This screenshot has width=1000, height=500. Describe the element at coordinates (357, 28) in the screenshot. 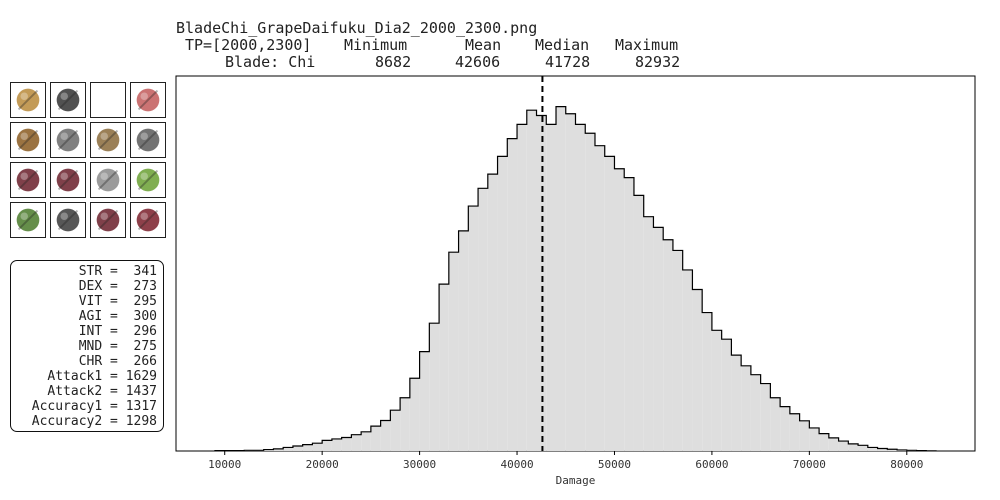

I see `chart-filename: BladeChi_GrapeDaifuku_Dia2_2000_2300.png` at that location.